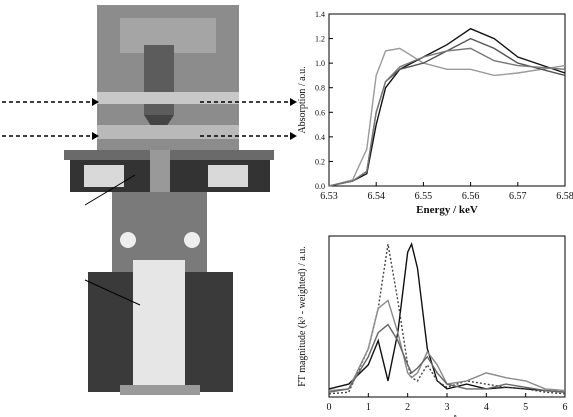 This screenshot has width=573, height=417. What do you see at coordinates (320, 63) in the screenshot?
I see `y-tick-label: 1.0` at bounding box center [320, 63].